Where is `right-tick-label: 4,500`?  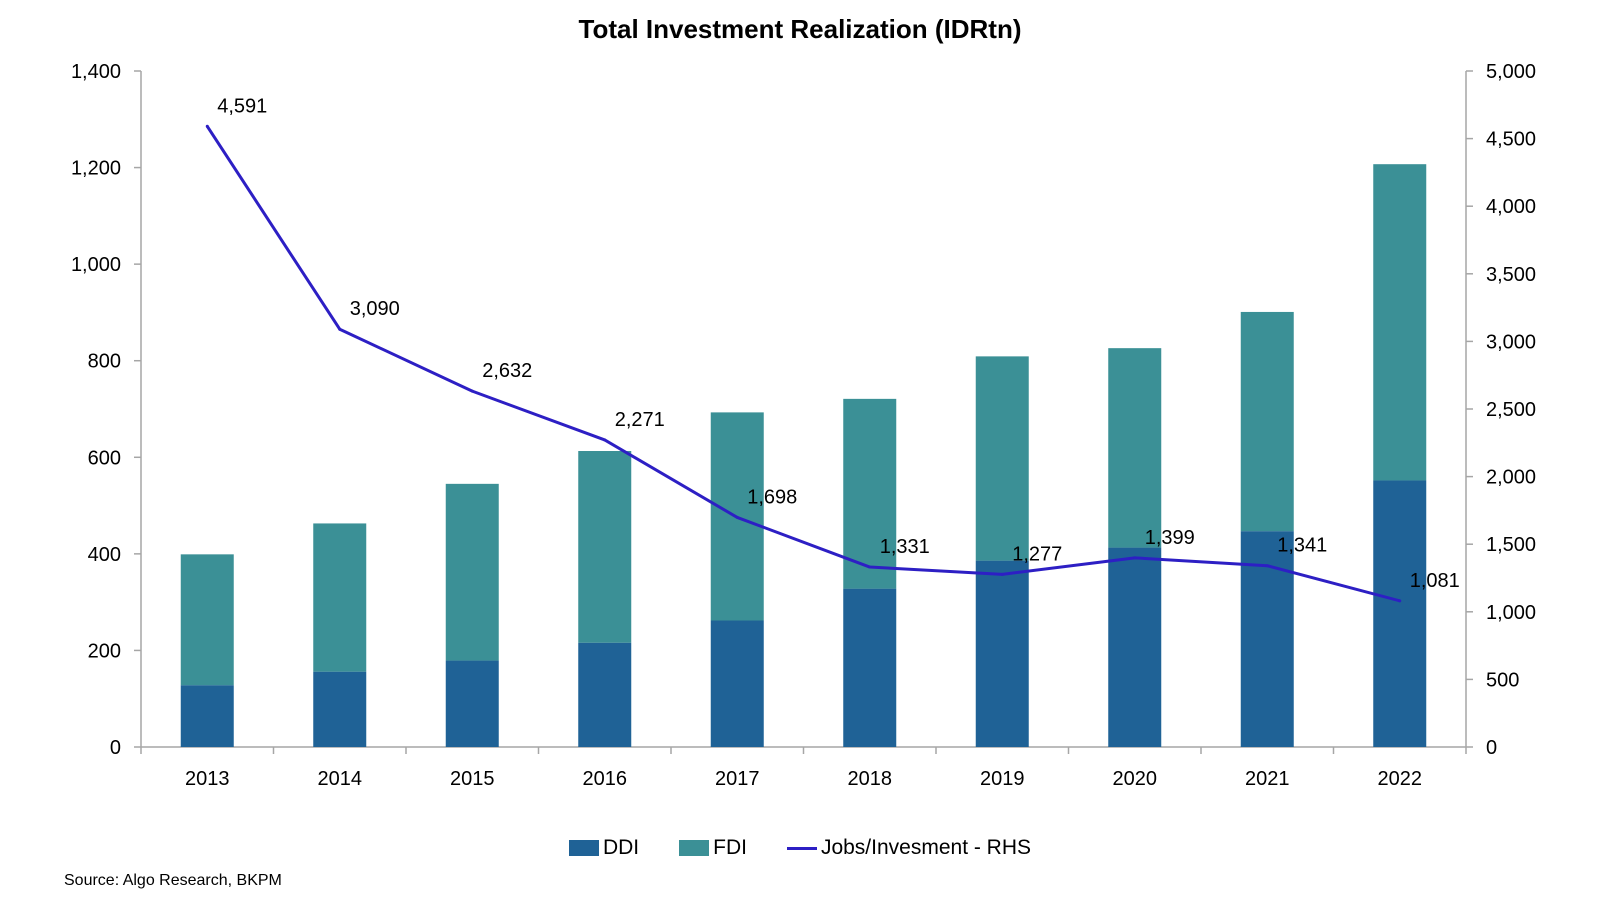
right-tick-label: 4,500 is located at coordinates (1511, 140).